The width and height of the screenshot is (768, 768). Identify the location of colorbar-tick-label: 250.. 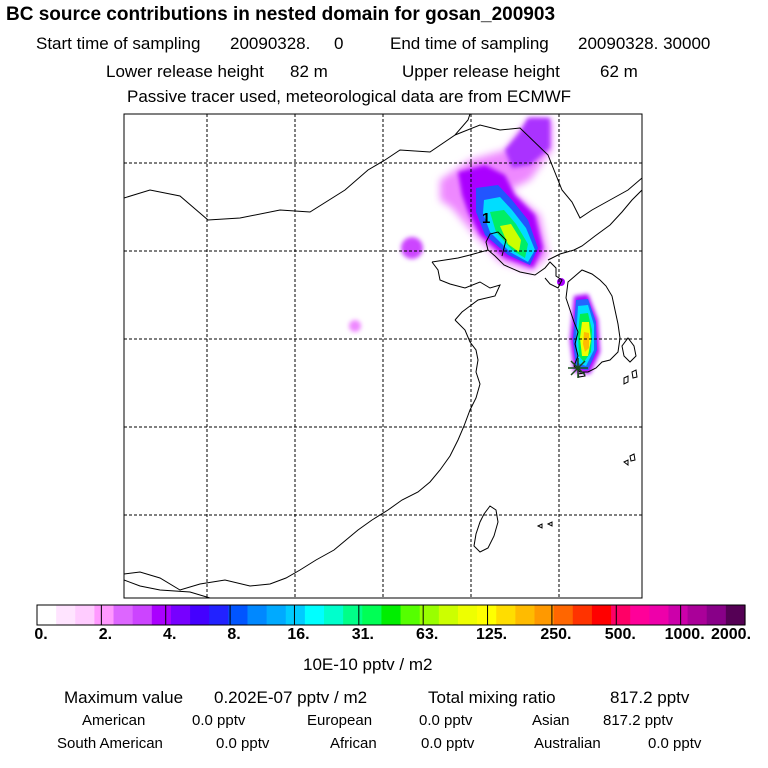
(556, 634).